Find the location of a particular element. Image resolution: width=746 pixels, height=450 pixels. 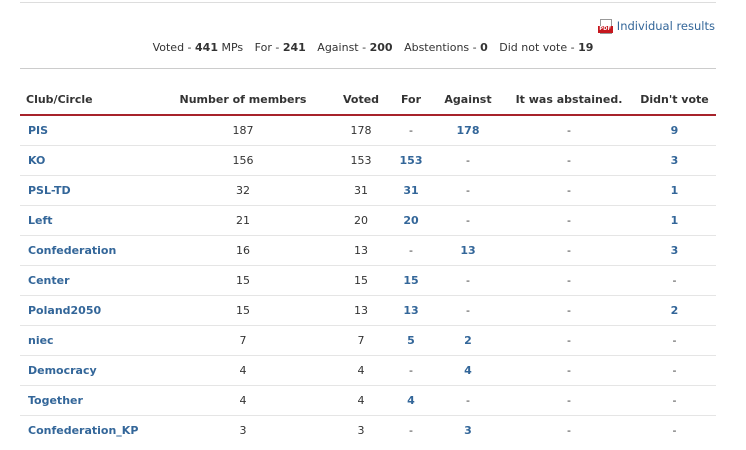

cell-club: Democracy is located at coordinates (87, 370).